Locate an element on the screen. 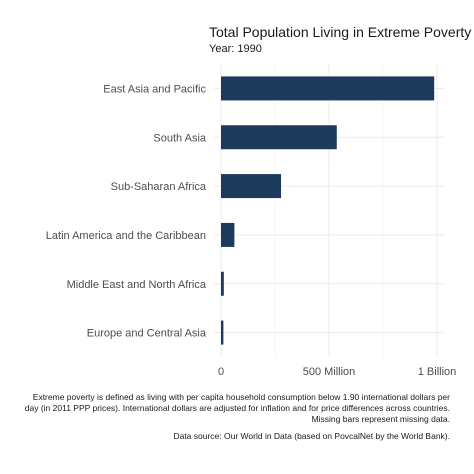  chart-subtitle: Year: 1990 is located at coordinates (235, 49).